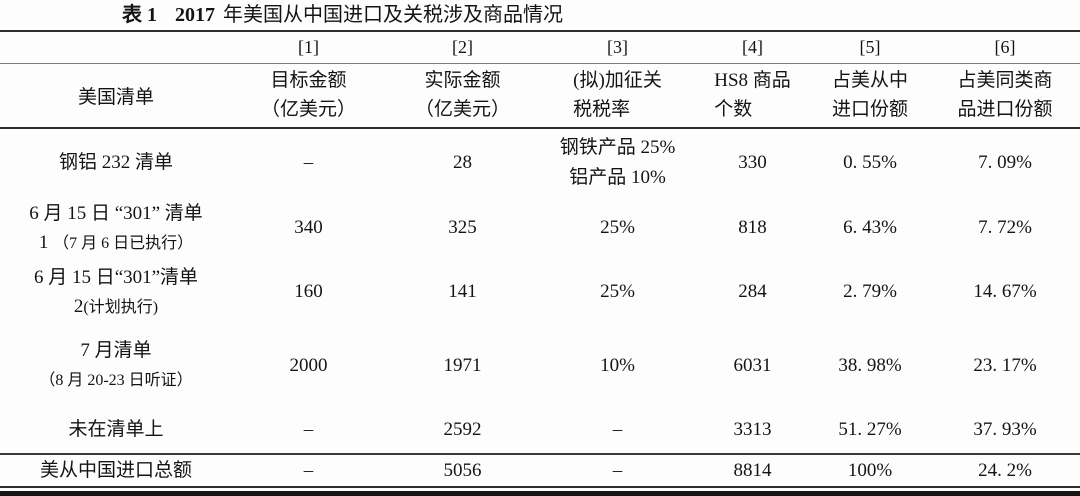 The width and height of the screenshot is (1080, 496). What do you see at coordinates (462, 291) in the screenshot?
I see `cell-actual: 141` at bounding box center [462, 291].